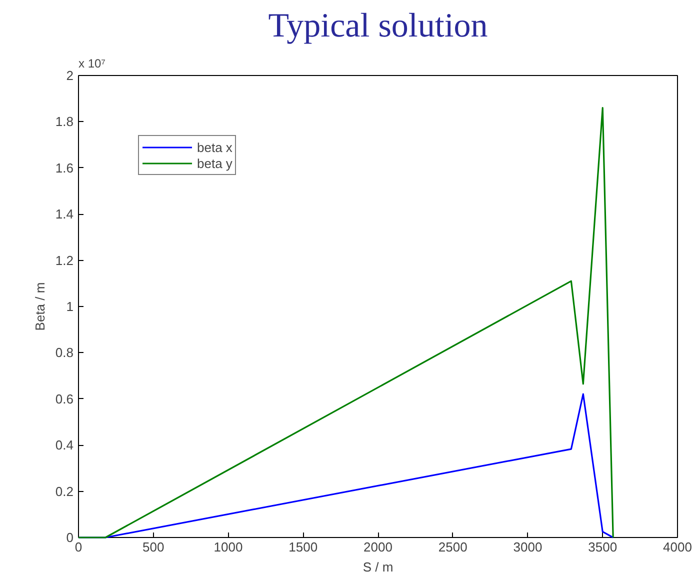 The height and width of the screenshot is (581, 694). I want to click on legend-label: beta x, so click(214, 147).